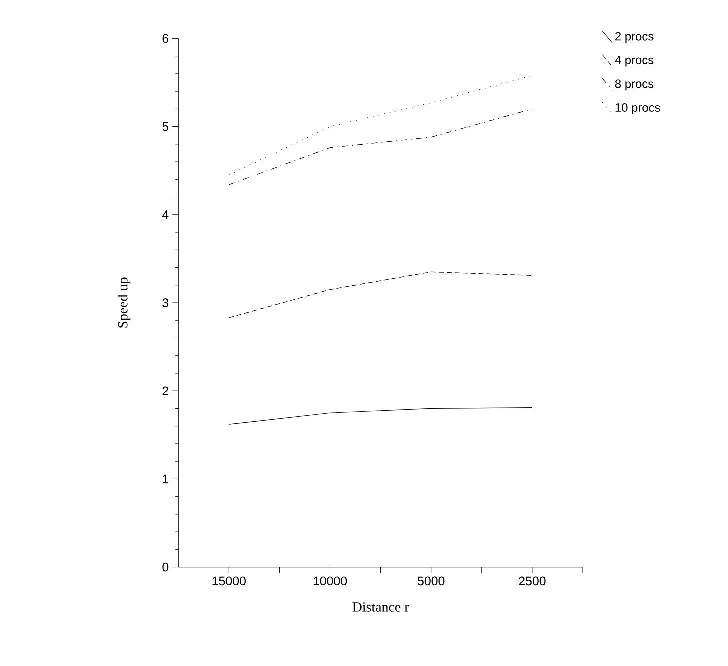 Image resolution: width=728 pixels, height=666 pixels. What do you see at coordinates (165, 391) in the screenshot?
I see `y-tick-label: 2` at bounding box center [165, 391].